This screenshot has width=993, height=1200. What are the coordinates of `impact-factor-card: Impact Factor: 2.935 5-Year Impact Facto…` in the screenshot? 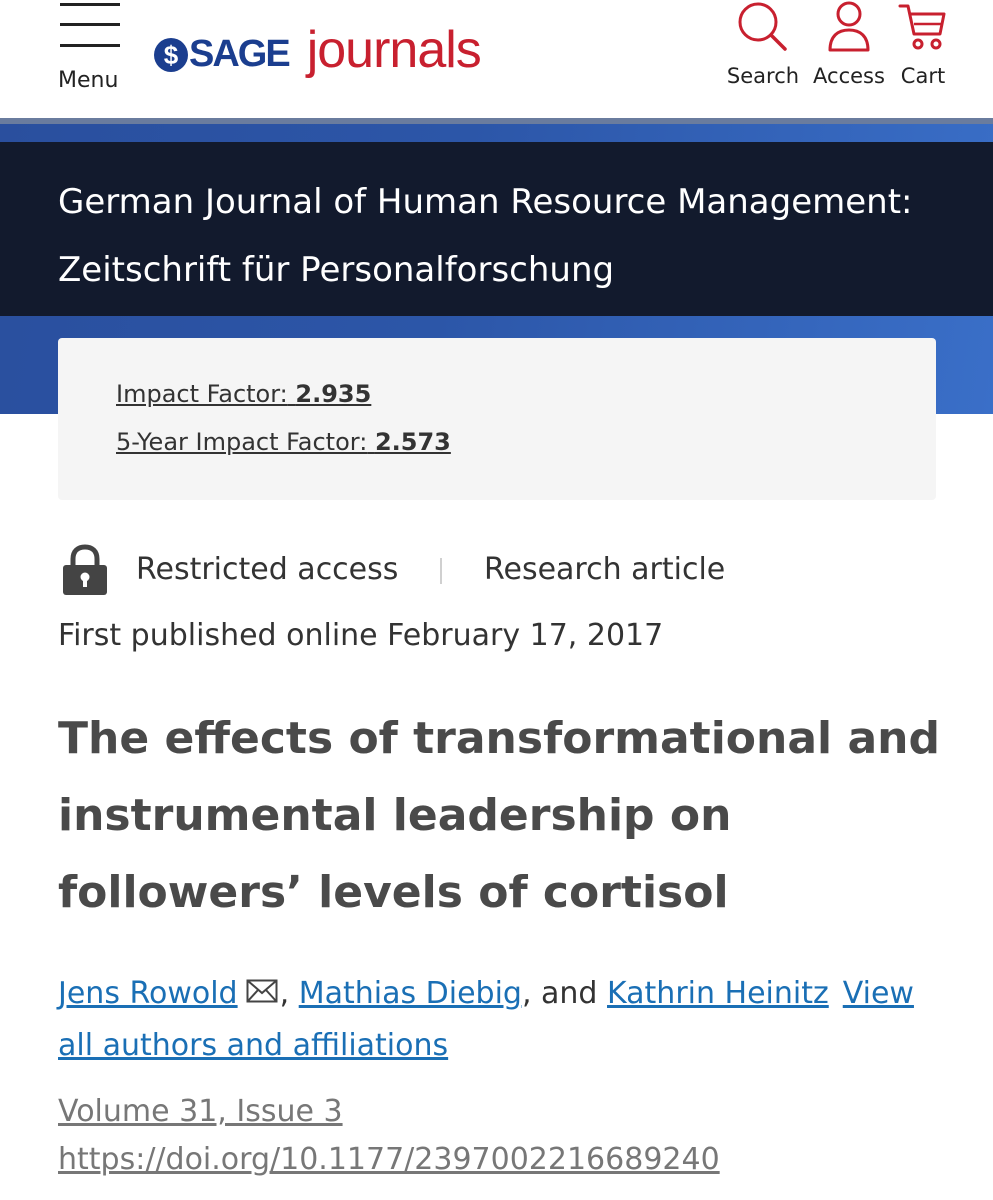 It's located at (497, 419).